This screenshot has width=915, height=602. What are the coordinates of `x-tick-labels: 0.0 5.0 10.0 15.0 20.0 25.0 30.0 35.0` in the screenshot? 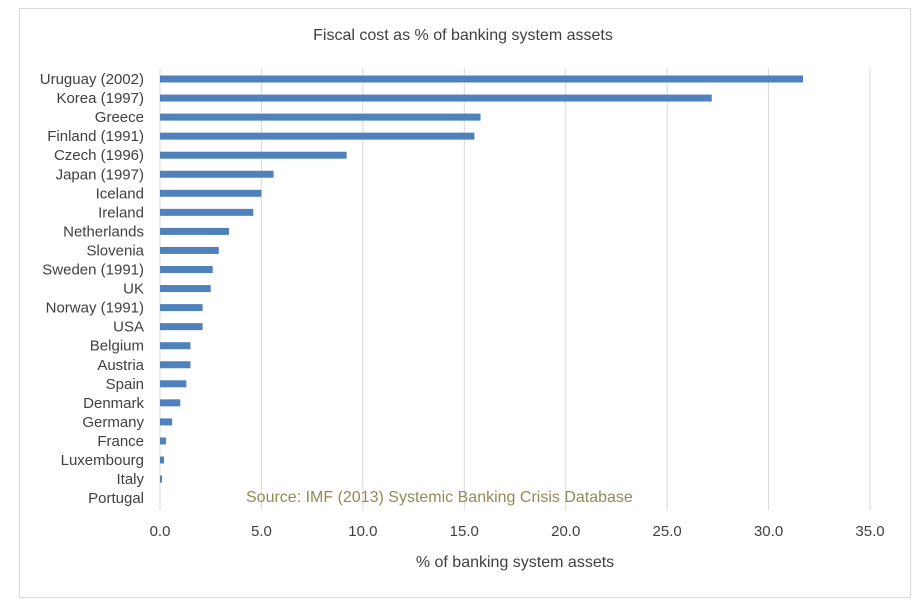 It's located at (517, 531).